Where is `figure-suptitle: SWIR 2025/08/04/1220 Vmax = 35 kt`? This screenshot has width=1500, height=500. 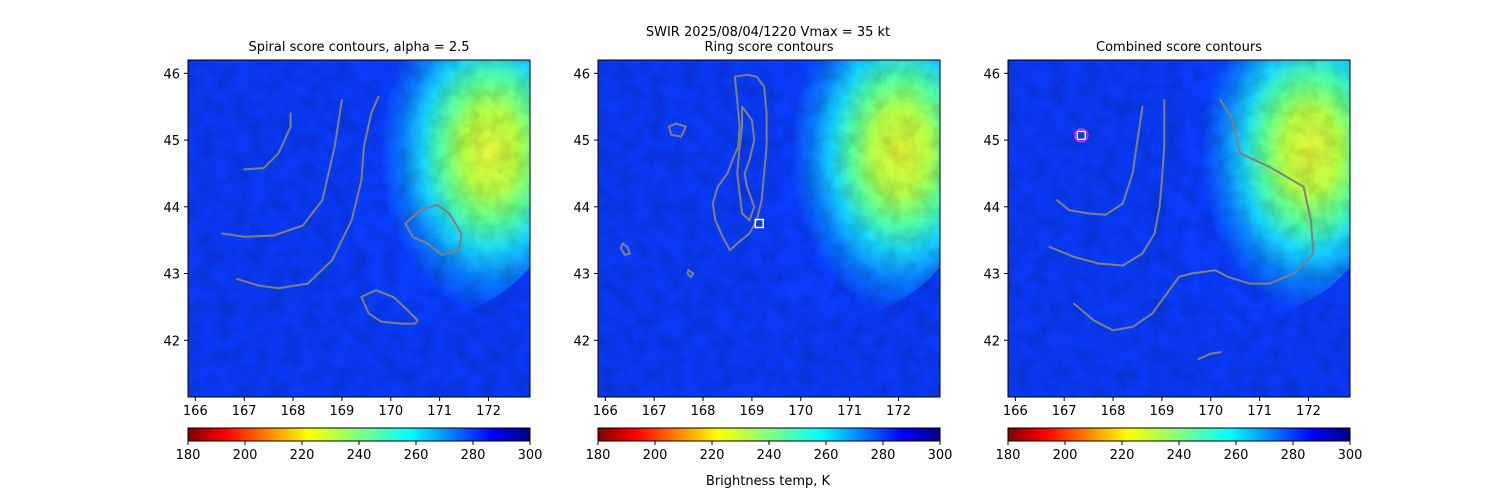 figure-suptitle: SWIR 2025/08/04/1220 Vmax = 35 kt is located at coordinates (768, 32).